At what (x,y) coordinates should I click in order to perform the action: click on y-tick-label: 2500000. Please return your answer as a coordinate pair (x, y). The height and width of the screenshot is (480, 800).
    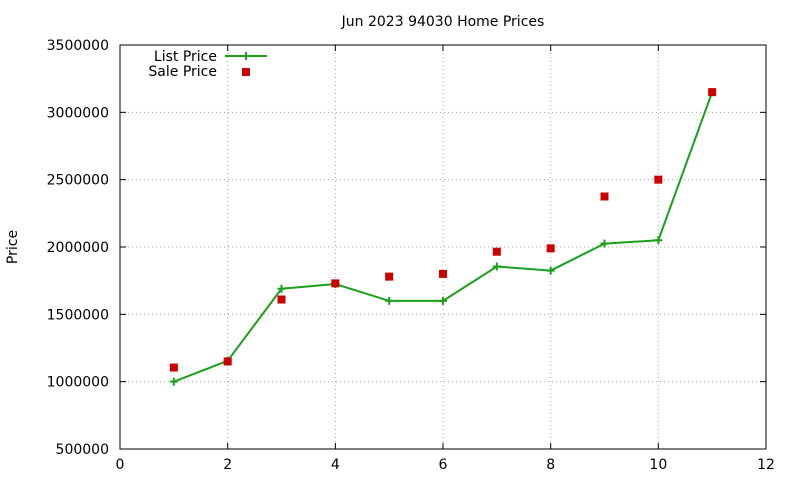
    Looking at the image, I should click on (78, 181).